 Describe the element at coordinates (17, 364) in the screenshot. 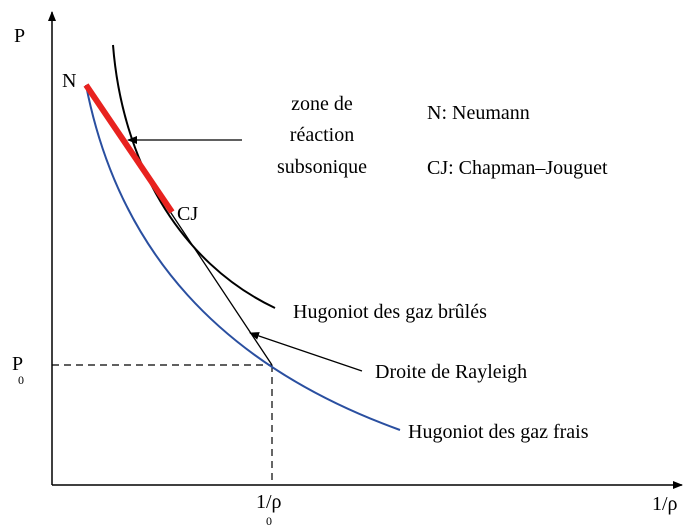

I see `p0-label: P` at that location.